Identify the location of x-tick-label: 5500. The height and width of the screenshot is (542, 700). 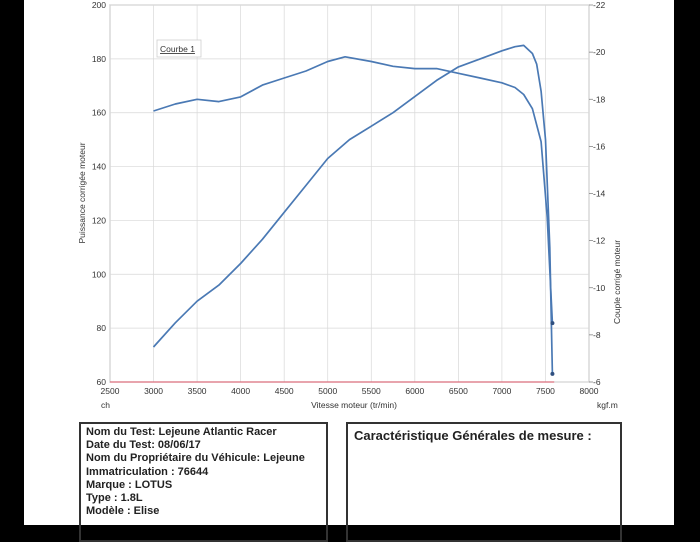
(371, 391).